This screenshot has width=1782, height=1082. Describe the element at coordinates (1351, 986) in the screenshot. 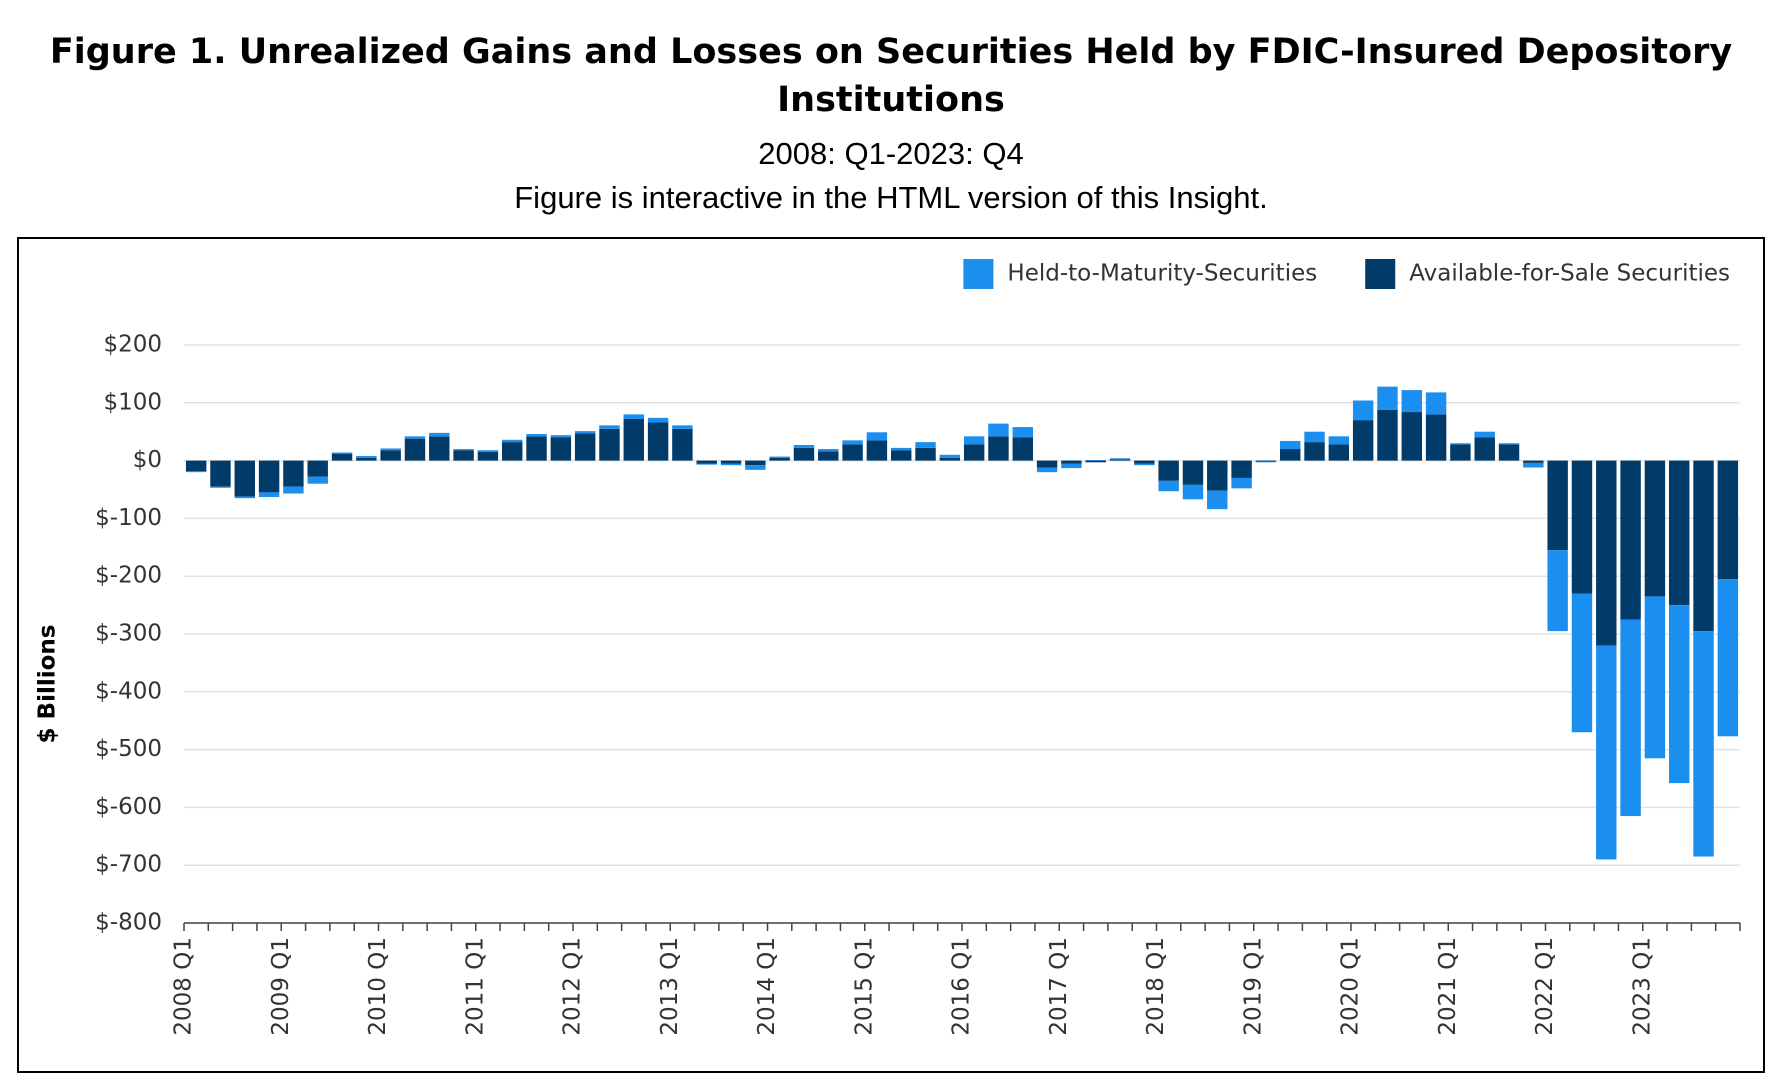

I see `x-tick-label: 2020 Q1` at that location.